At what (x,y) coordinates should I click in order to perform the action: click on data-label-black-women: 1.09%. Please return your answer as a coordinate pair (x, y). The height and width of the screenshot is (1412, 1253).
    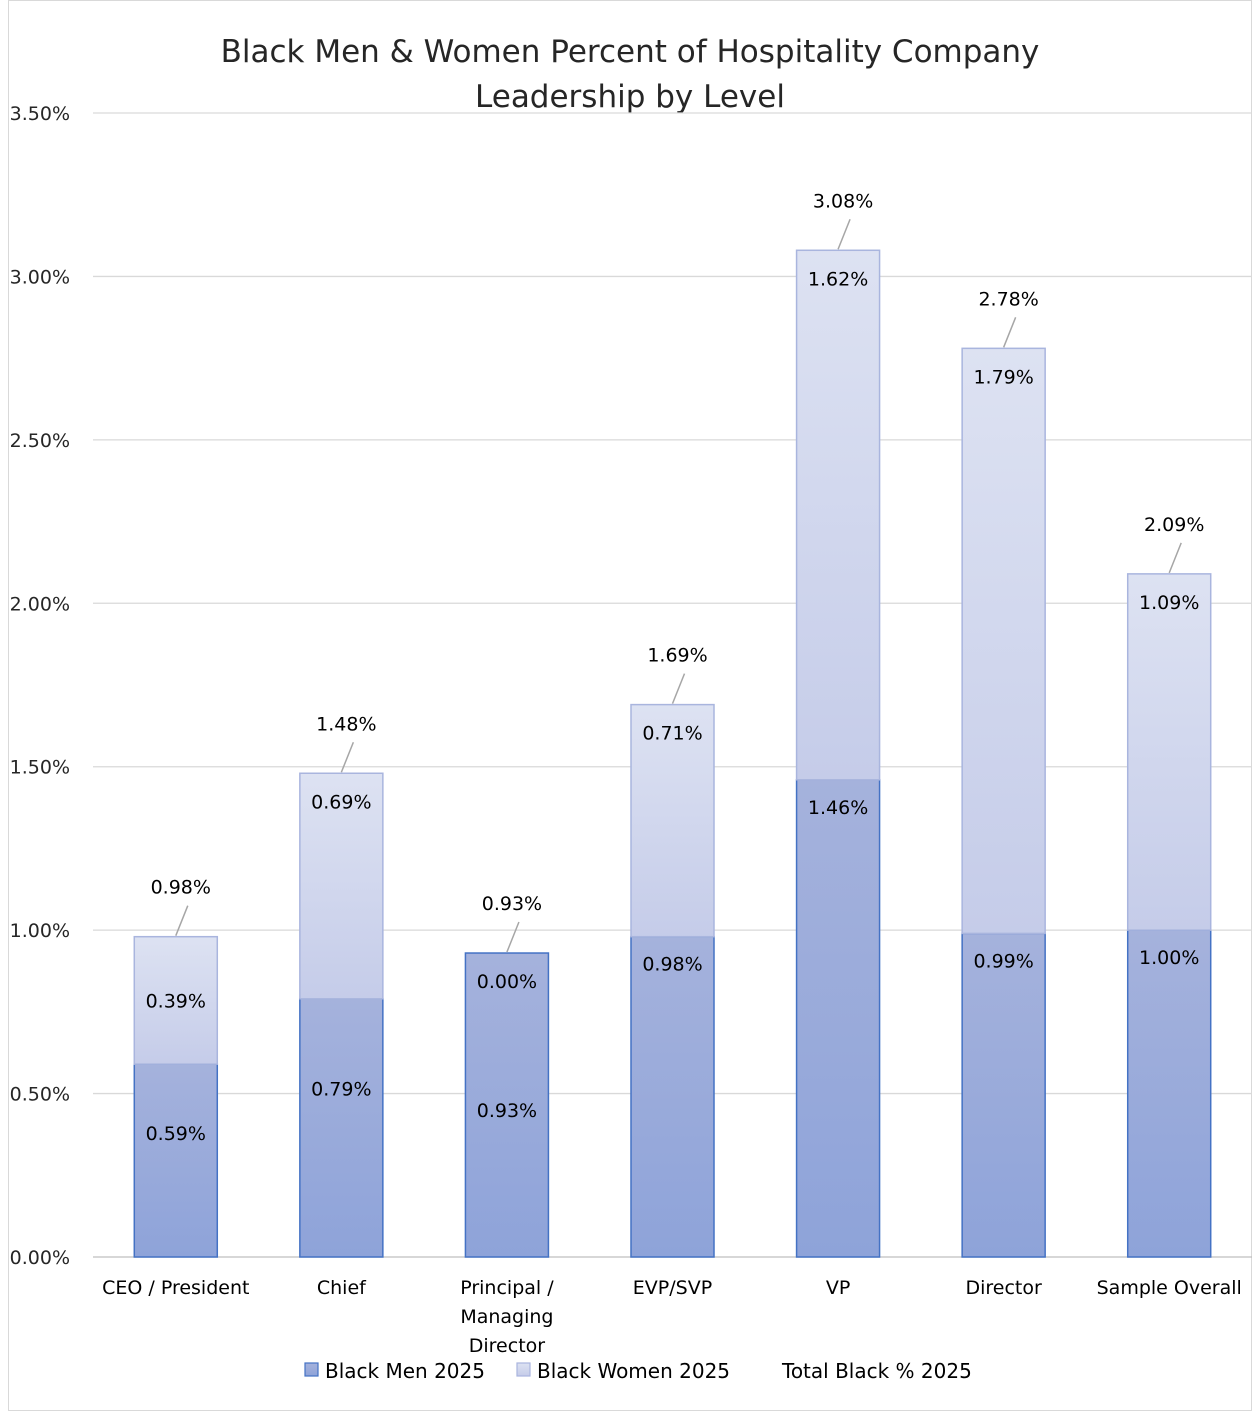
    Looking at the image, I should click on (1169, 603).